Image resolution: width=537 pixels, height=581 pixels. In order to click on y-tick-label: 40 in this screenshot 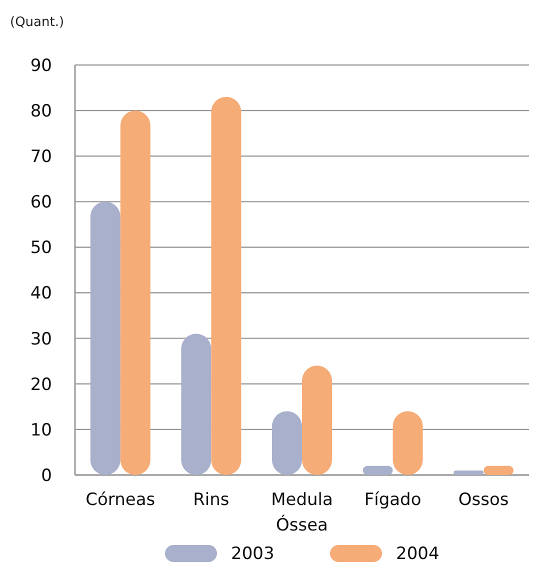, I will do `click(41, 294)`.